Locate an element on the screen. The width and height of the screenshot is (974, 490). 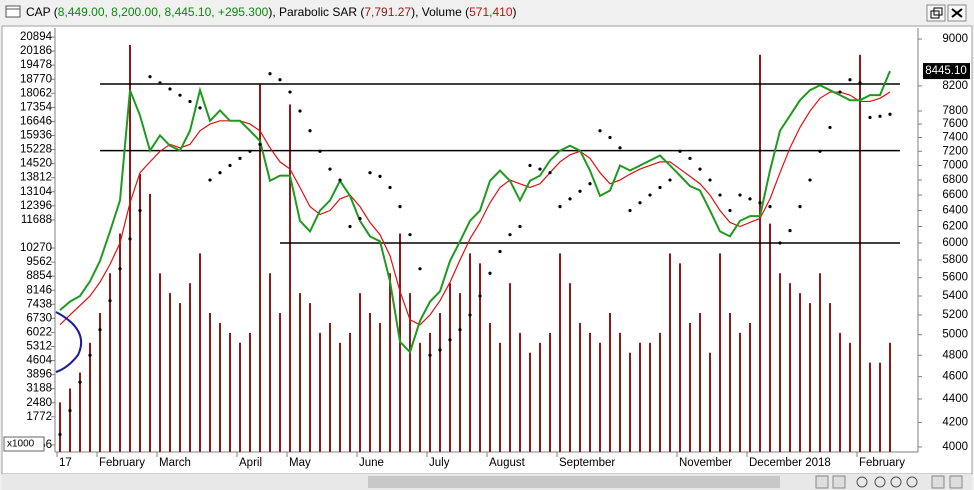
window-buttons is located at coordinates (946, 13).